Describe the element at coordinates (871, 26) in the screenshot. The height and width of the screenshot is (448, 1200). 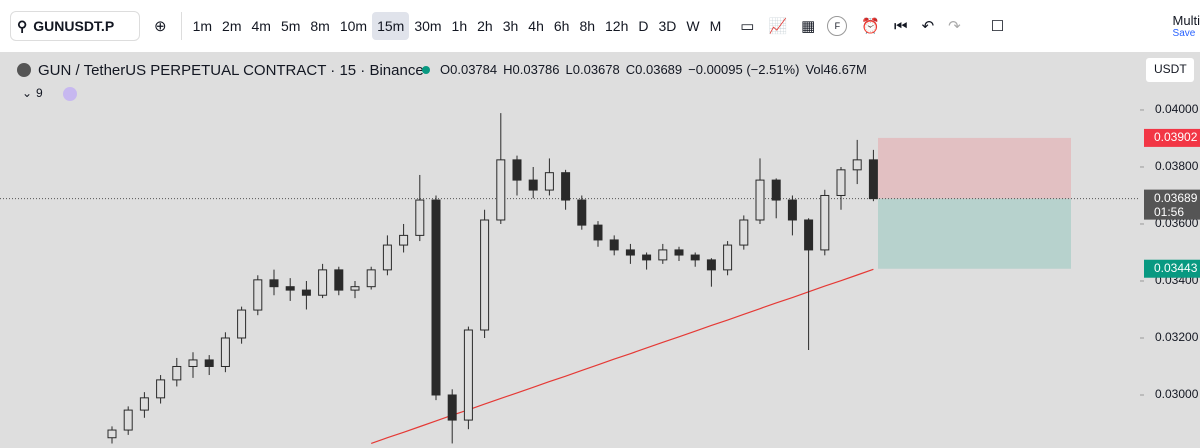
I see `alert: ⏰` at that location.